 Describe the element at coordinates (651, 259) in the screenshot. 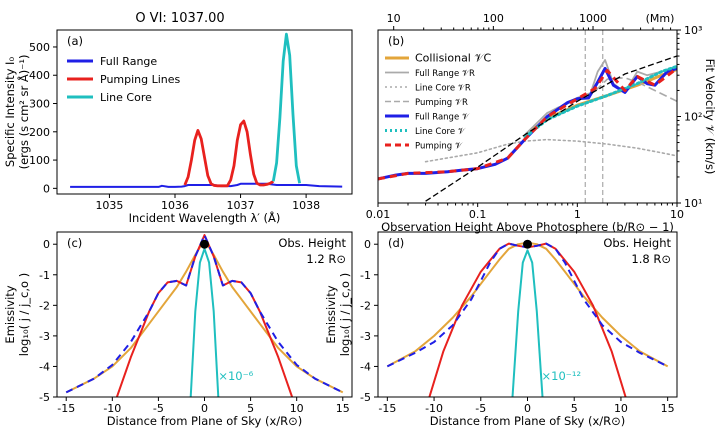

I see `obs-height-value: 1.8 R⊙` at that location.